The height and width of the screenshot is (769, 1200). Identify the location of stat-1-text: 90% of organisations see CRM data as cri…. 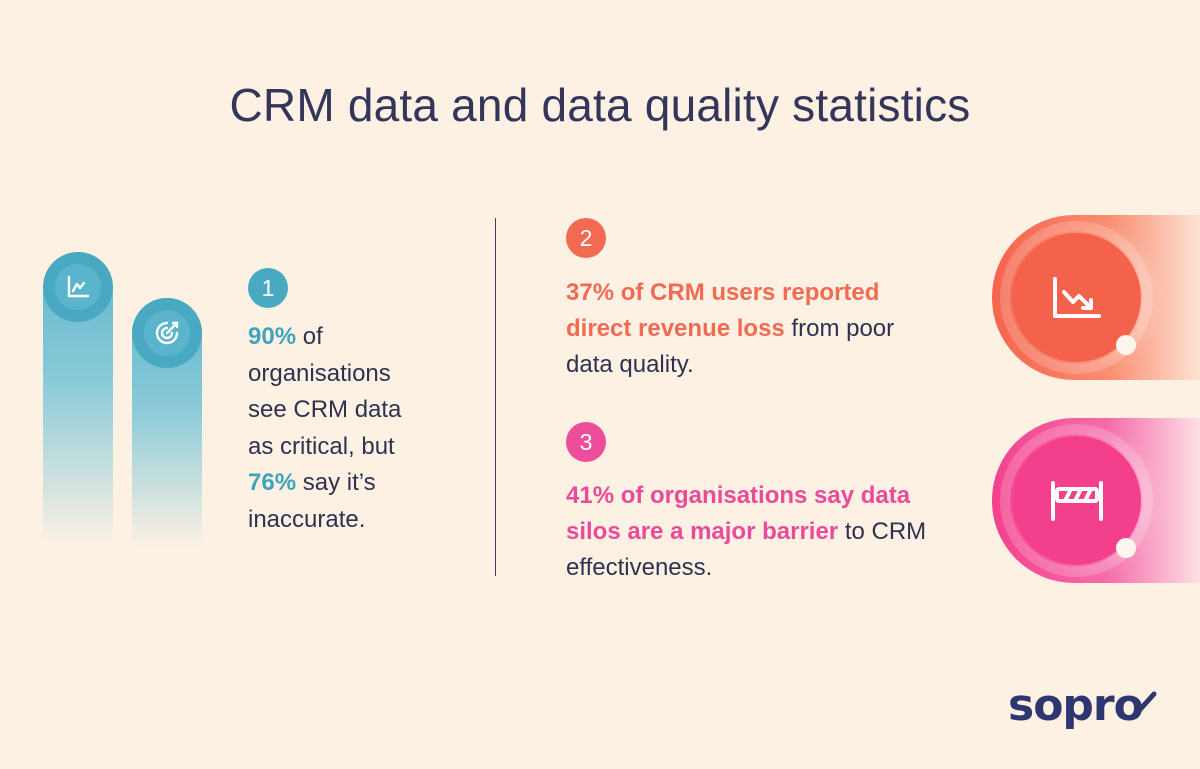
(338, 428).